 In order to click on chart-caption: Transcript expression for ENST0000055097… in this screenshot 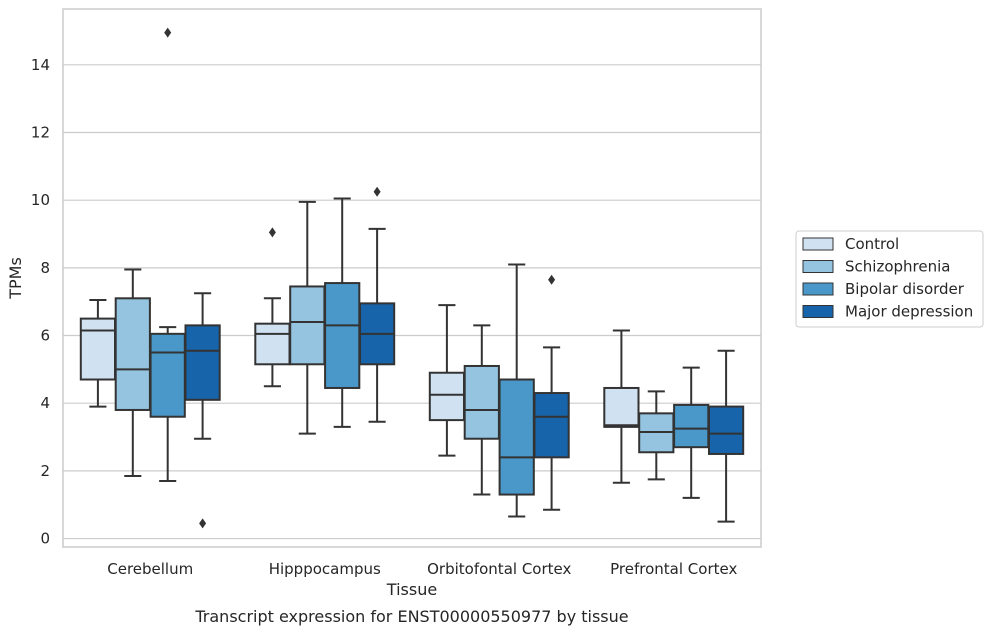, I will do `click(411, 616)`.